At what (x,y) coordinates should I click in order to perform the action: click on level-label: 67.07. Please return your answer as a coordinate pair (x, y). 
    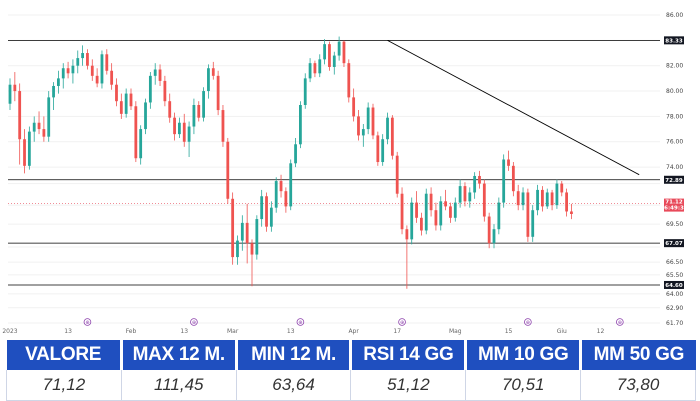
    Looking at the image, I should click on (674, 244).